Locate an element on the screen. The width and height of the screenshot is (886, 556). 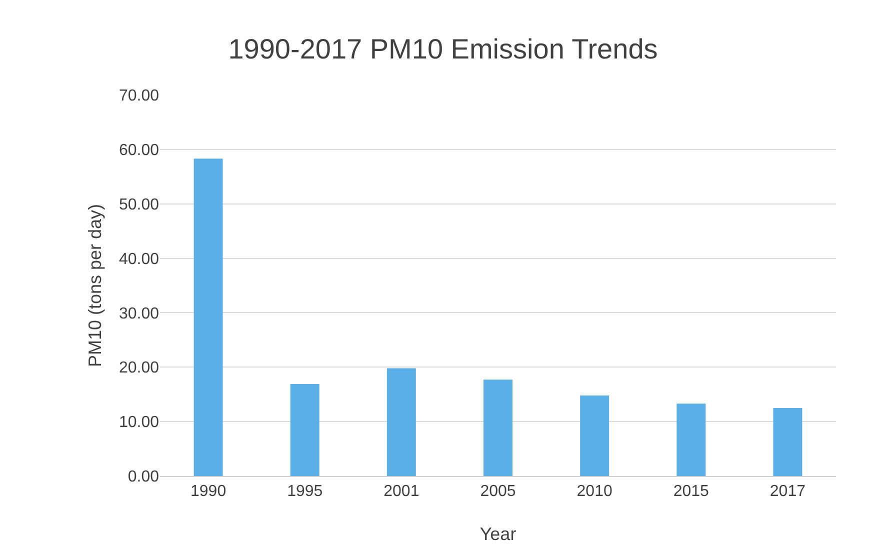
y-axis-title: PM10 (tons per day) is located at coordinates (95, 286).